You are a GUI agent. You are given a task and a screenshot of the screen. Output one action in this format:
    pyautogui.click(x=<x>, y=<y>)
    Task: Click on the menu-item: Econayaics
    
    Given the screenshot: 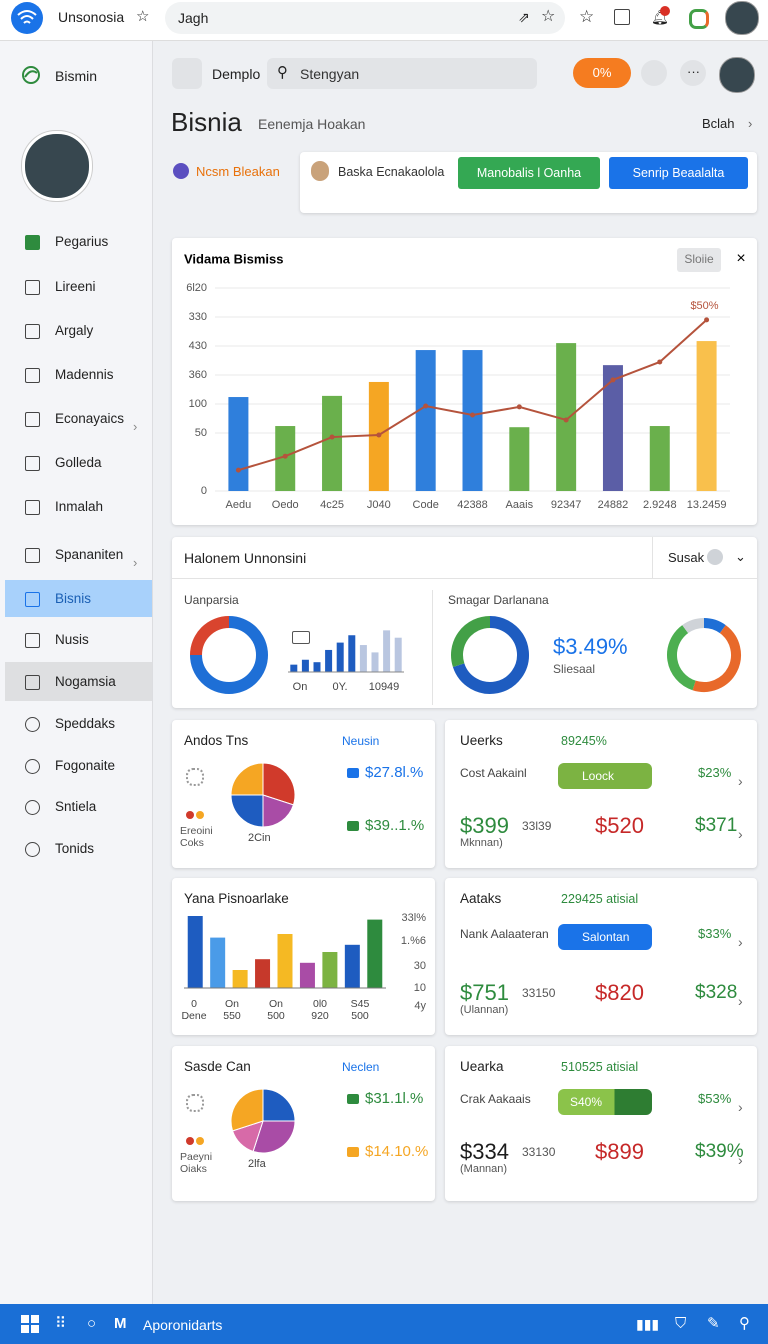 What is the action you would take?
    pyautogui.click(x=90, y=418)
    